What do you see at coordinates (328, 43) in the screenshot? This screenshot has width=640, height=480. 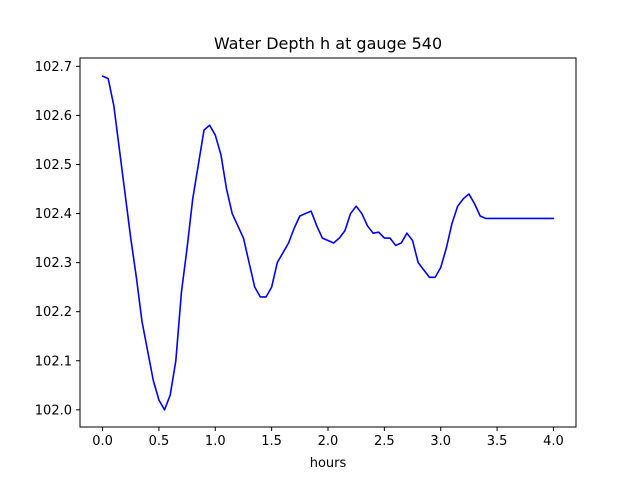 I see `chart-title: Water Depth h at gauge 540` at bounding box center [328, 43].